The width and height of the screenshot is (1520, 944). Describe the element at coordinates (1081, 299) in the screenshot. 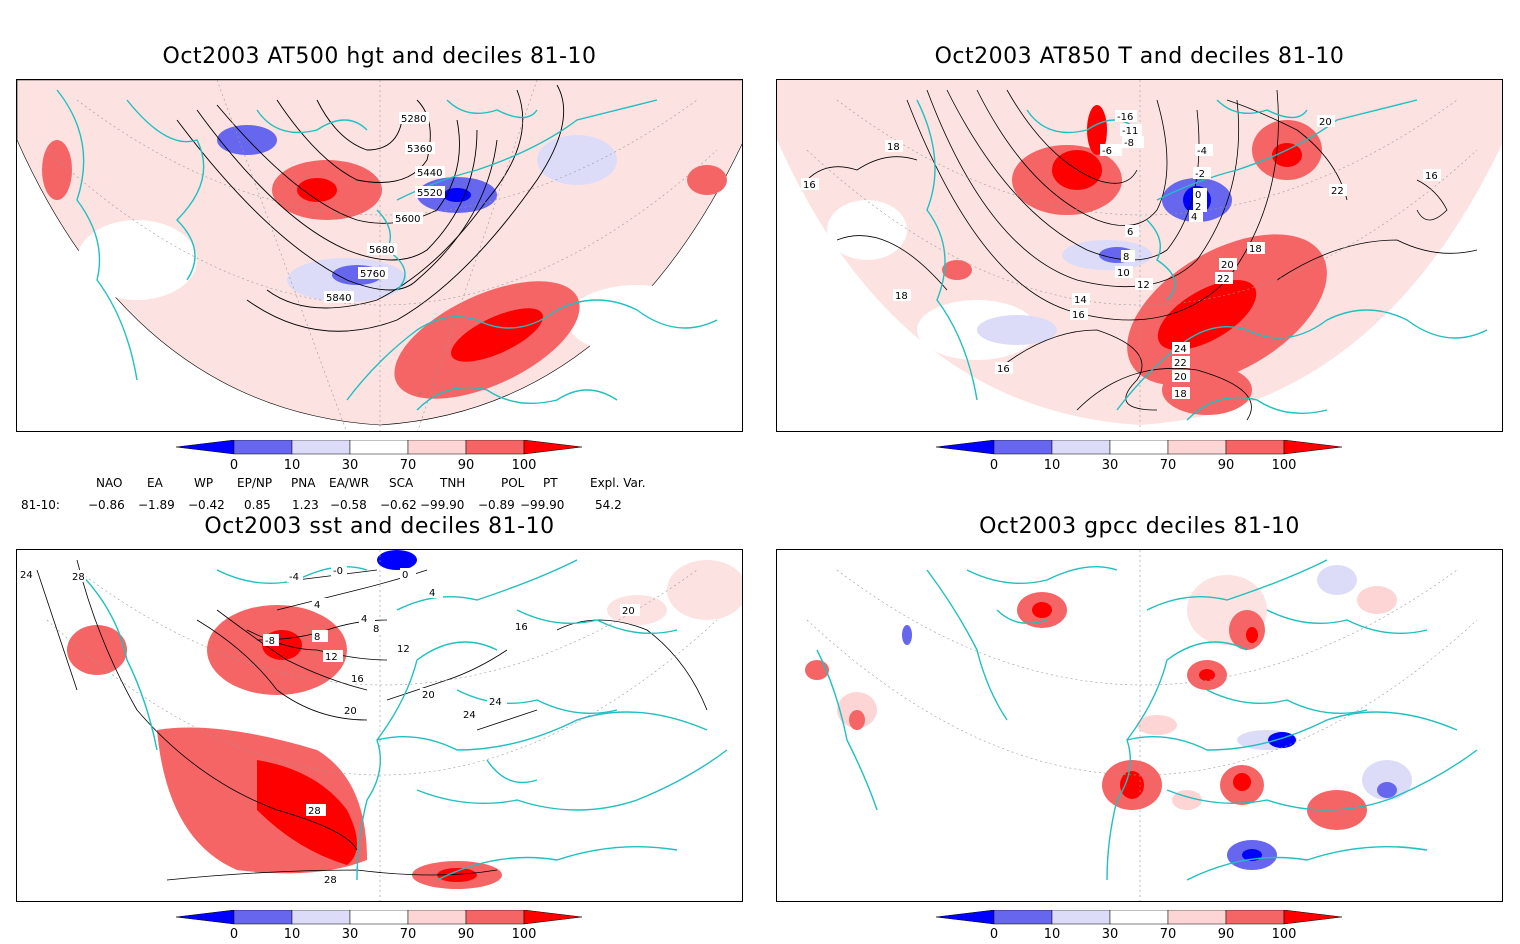

I see `contour-label: 14` at that location.